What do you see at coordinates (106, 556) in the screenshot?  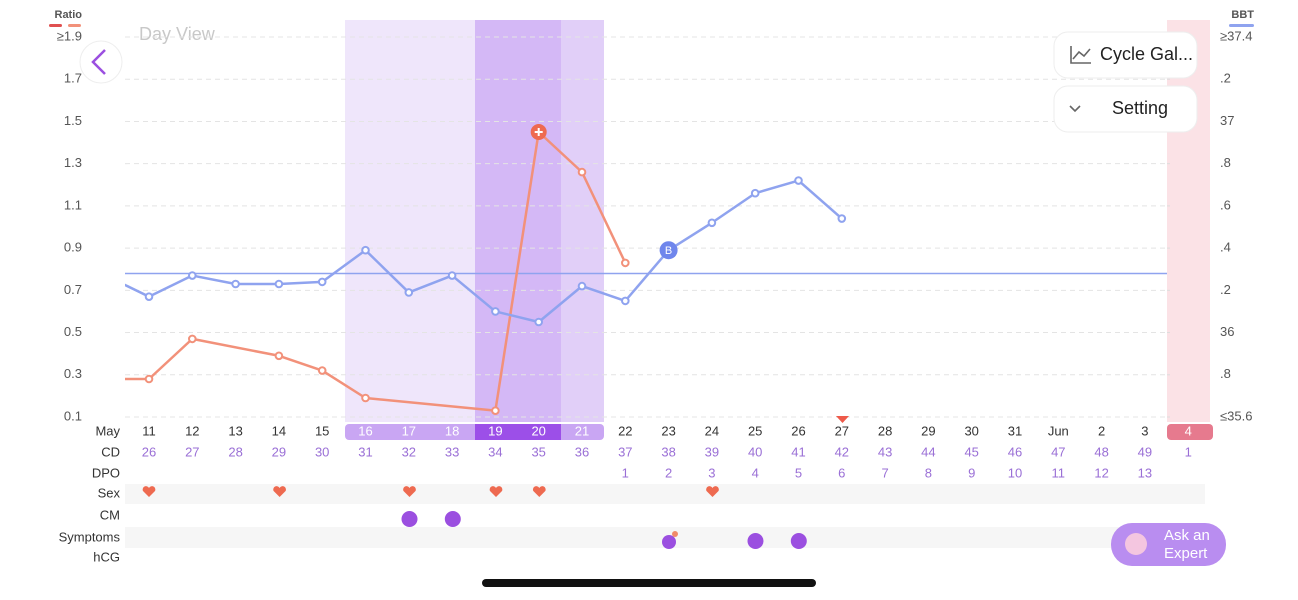 I see `row-label: hCG` at bounding box center [106, 556].